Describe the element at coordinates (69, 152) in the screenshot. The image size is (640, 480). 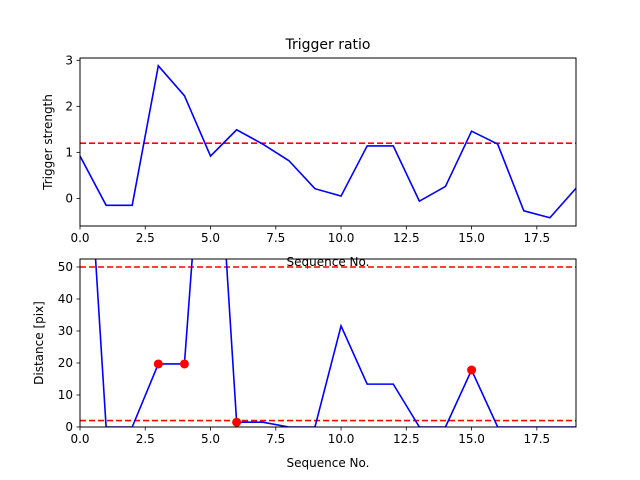
I see `top-ytick-label: 1` at that location.